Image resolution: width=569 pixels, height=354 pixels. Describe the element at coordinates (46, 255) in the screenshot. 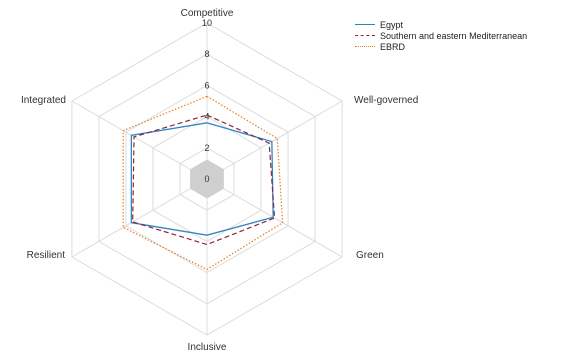

I see `axis-label-resilient: Resilient` at that location.